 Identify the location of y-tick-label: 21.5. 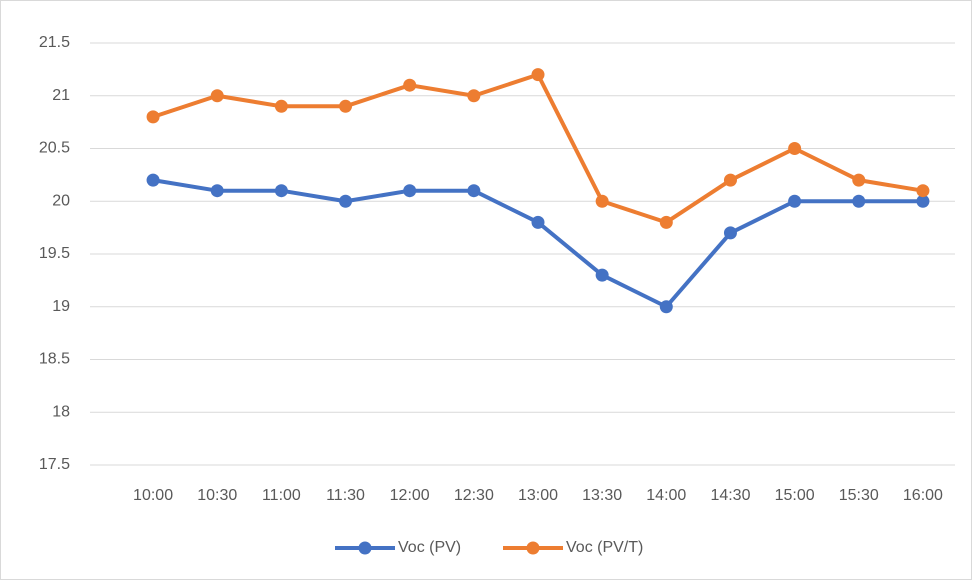
(54, 42).